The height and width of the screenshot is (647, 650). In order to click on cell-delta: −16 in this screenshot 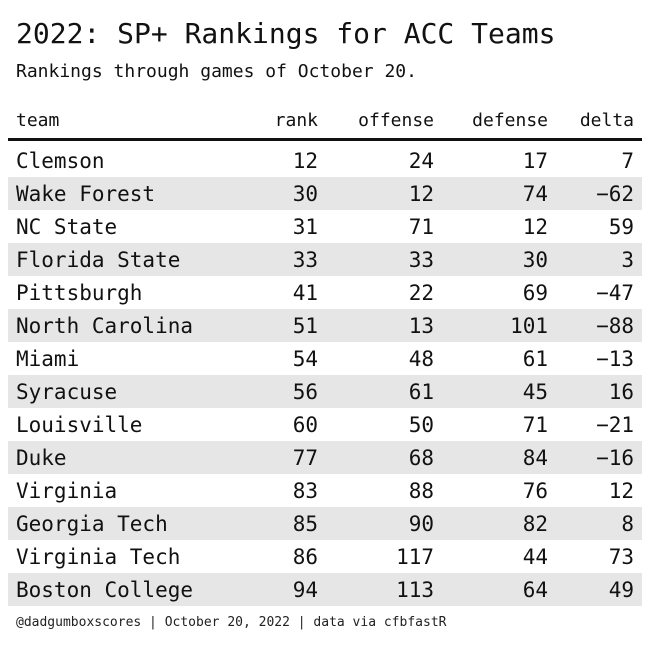, I will do `click(599, 457)`.